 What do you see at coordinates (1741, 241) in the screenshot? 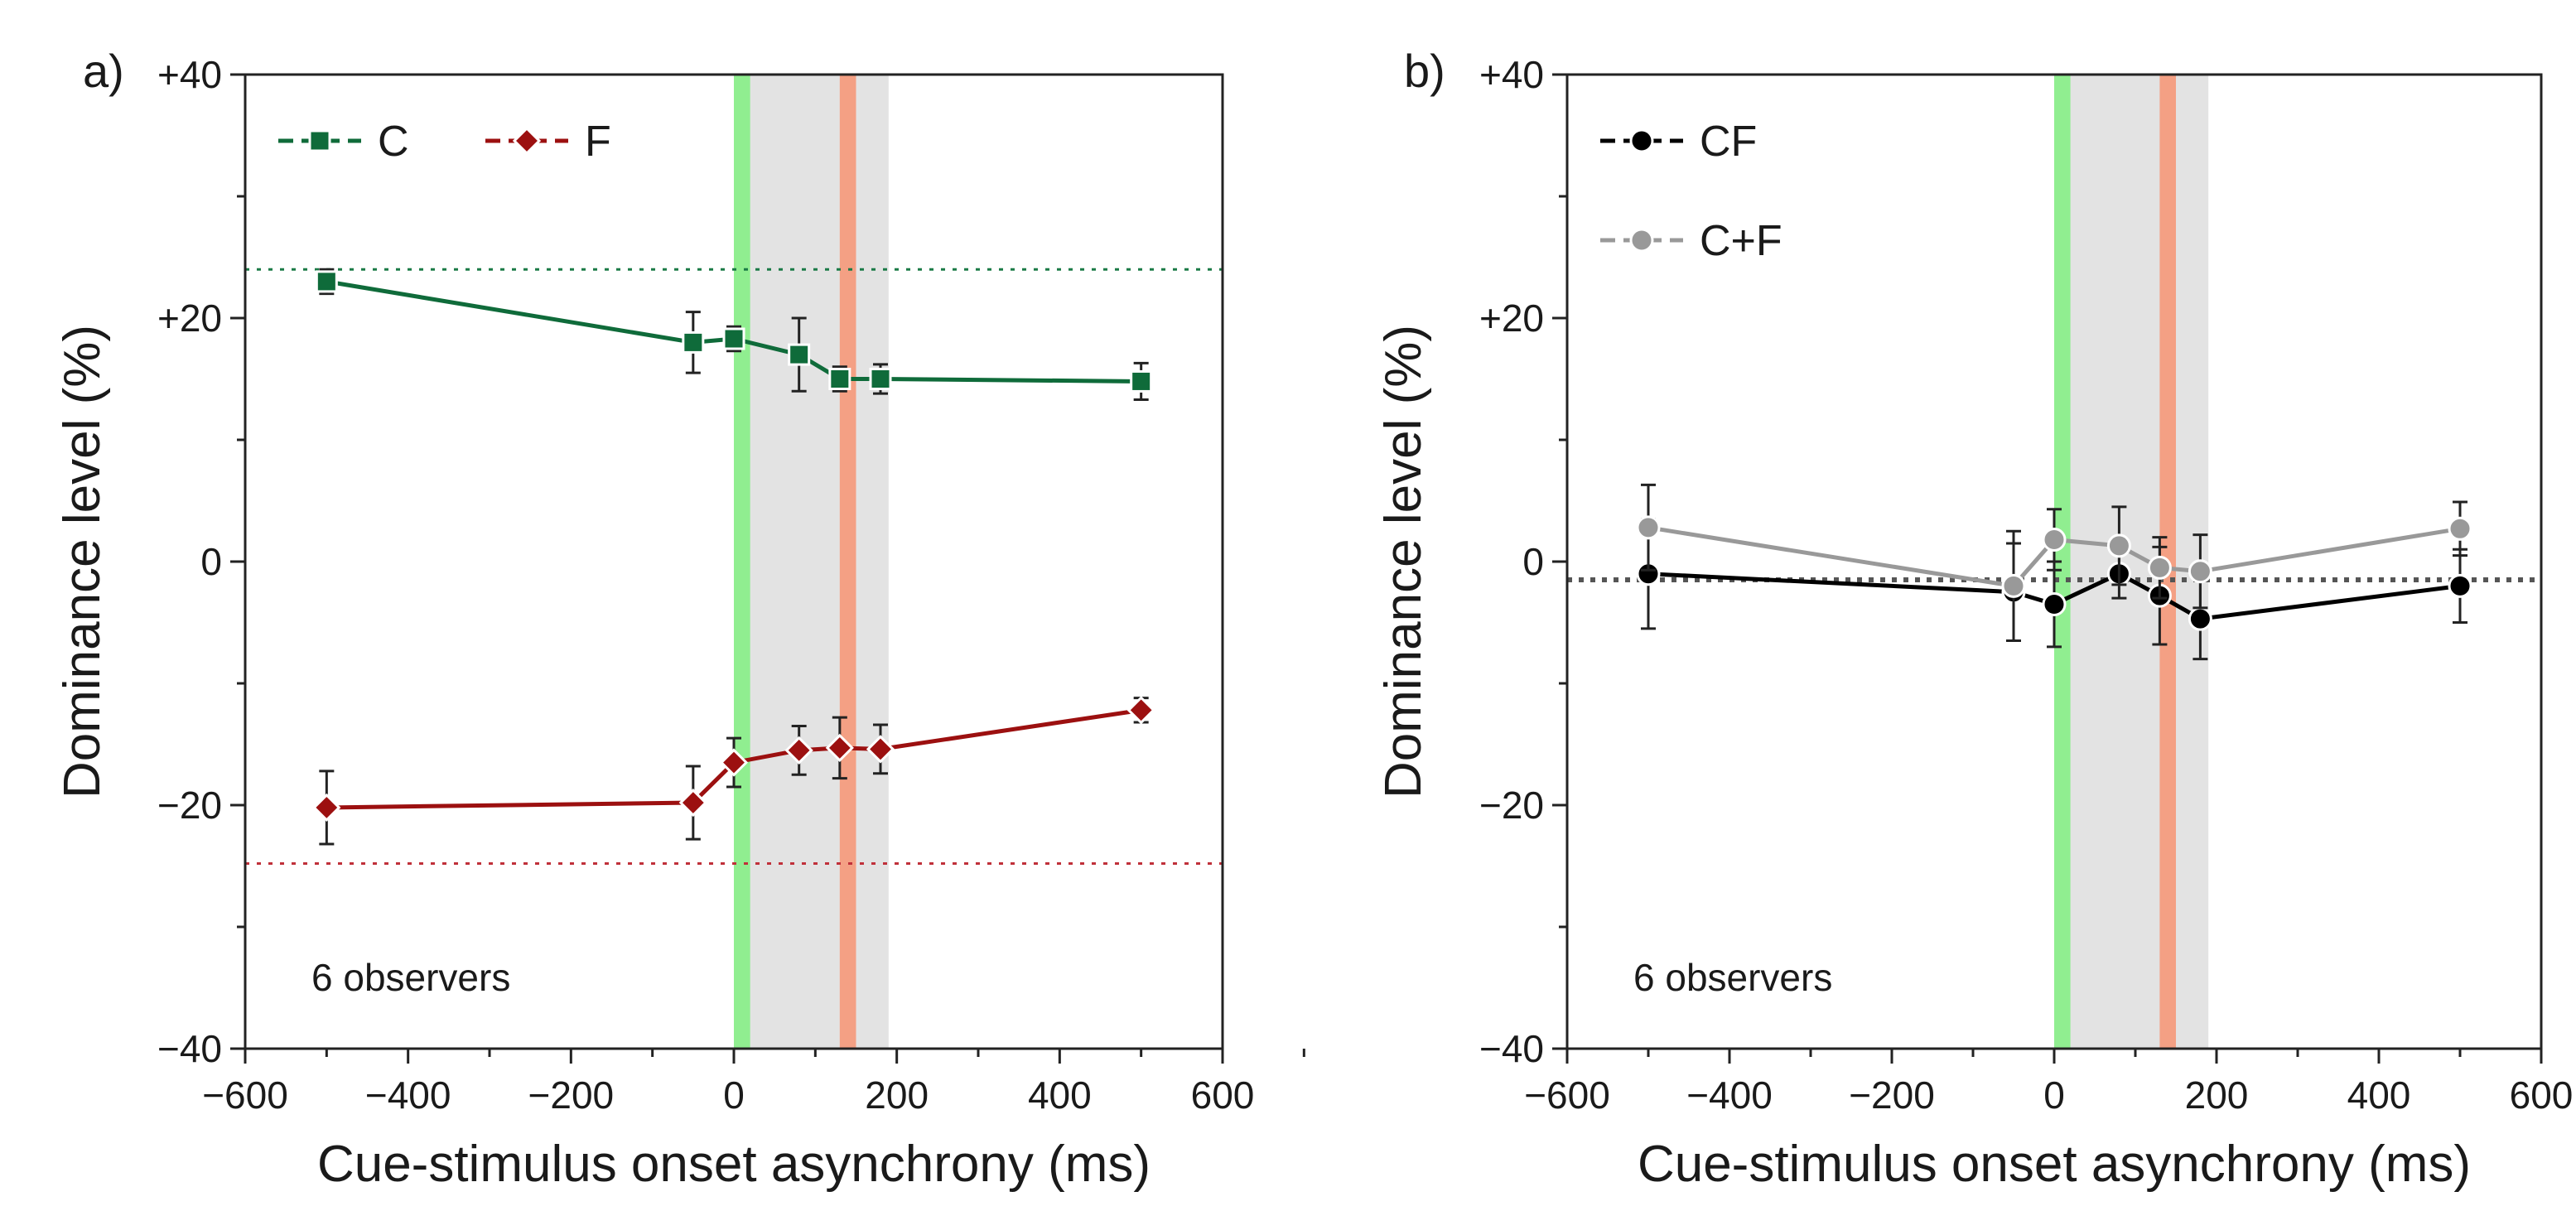
I see `legend-label: C+F` at bounding box center [1741, 241].